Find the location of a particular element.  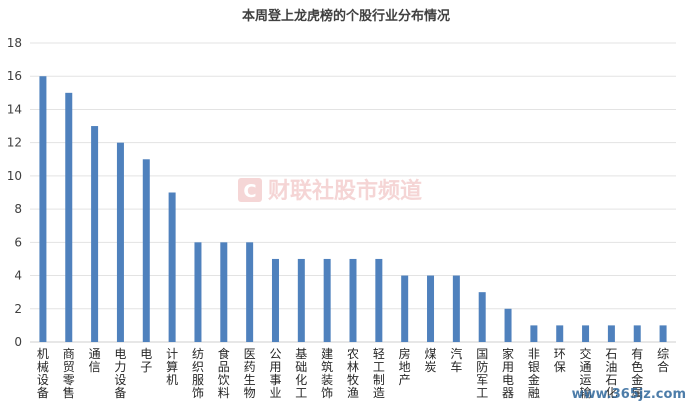

x-tick-label: 农林牧渔 is located at coordinates (353, 373).